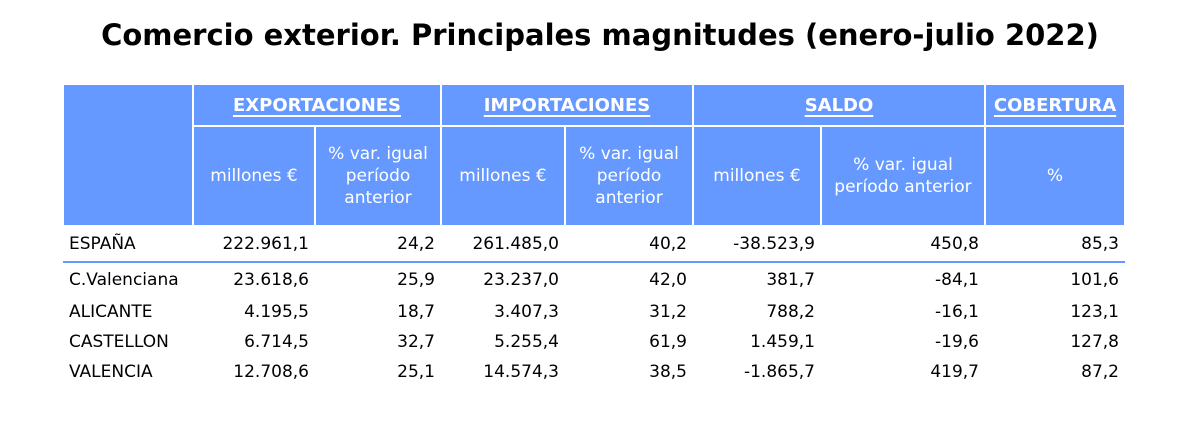  What do you see at coordinates (416, 280) in the screenshot?
I see `cell-exp-var: 25,9` at bounding box center [416, 280].